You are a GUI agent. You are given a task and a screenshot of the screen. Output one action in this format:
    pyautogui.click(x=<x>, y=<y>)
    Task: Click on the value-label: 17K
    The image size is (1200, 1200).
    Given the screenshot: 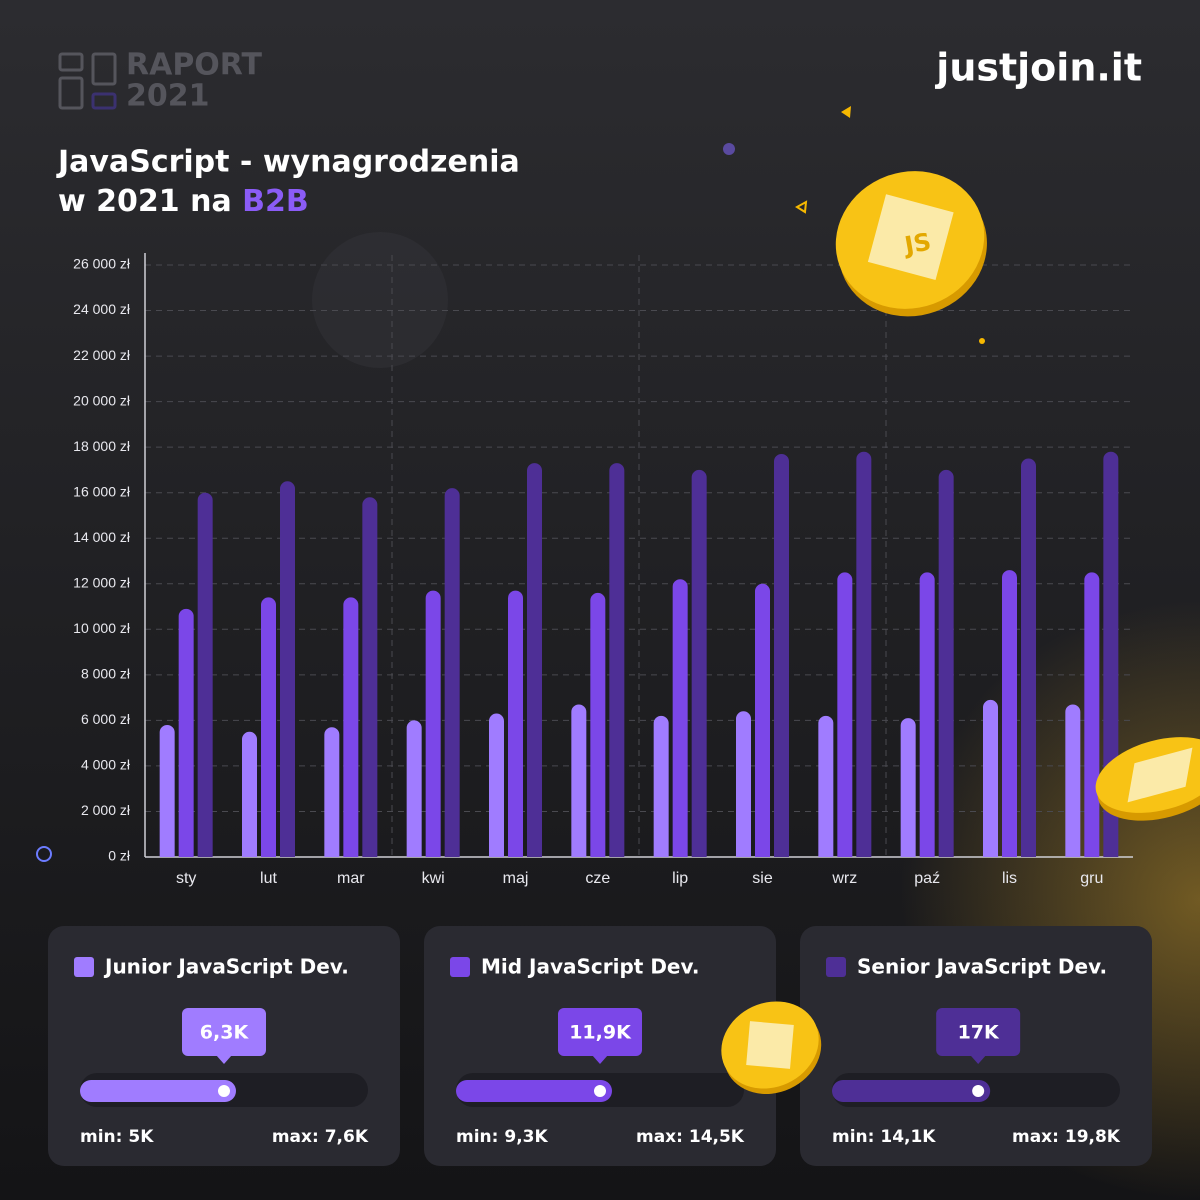 What is the action you would take?
    pyautogui.click(x=979, y=1033)
    